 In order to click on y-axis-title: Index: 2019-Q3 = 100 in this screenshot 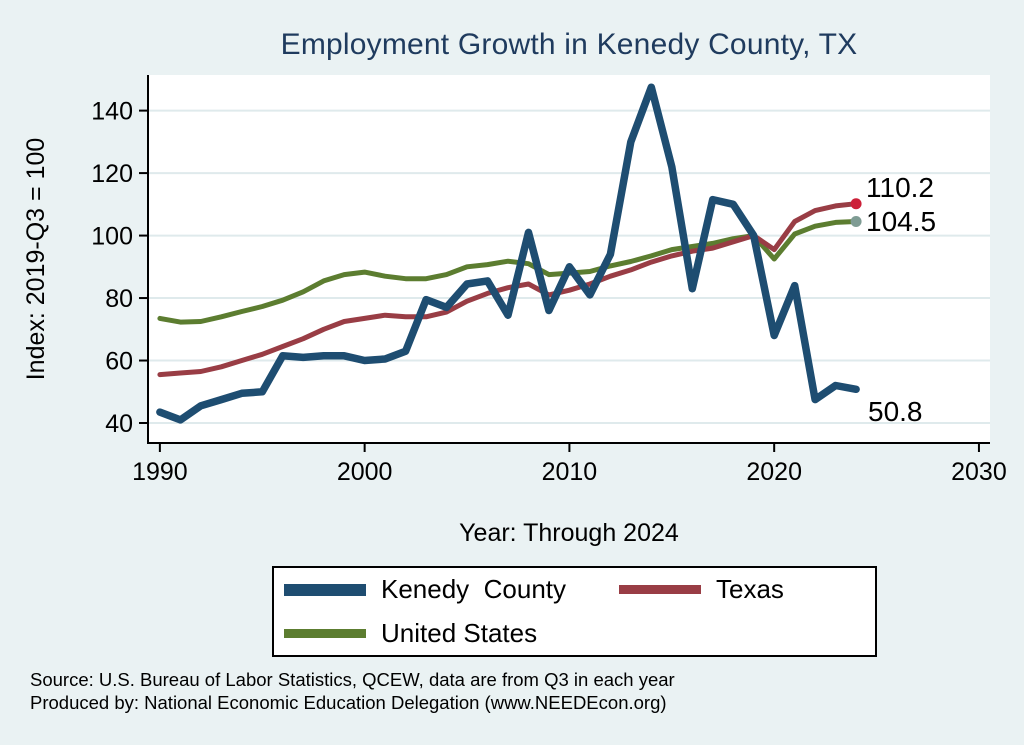, I will do `click(36, 259)`.